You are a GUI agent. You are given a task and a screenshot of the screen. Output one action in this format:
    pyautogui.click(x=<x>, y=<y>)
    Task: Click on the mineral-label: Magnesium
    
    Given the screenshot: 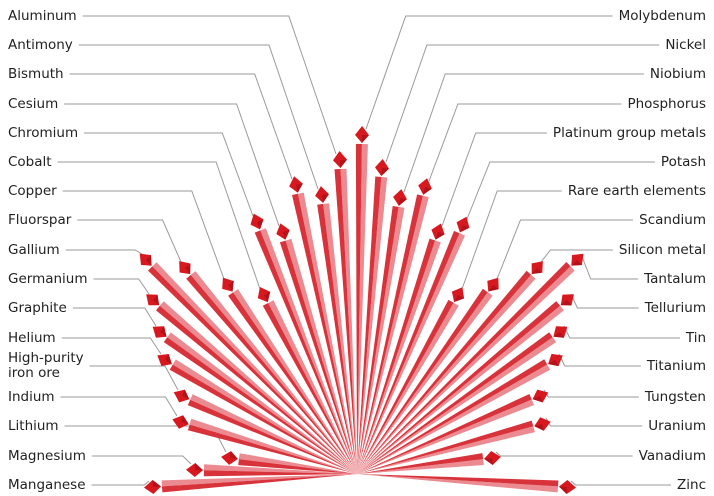 What is the action you would take?
    pyautogui.click(x=47, y=455)
    